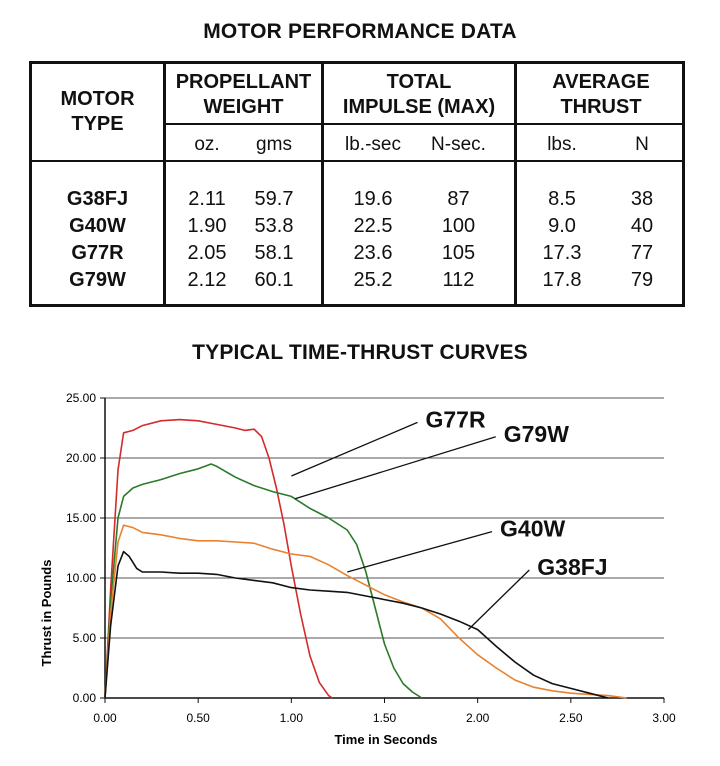 This screenshot has height=766, width=720. Describe the element at coordinates (536, 434) in the screenshot. I see `series-label: G79W` at that location.